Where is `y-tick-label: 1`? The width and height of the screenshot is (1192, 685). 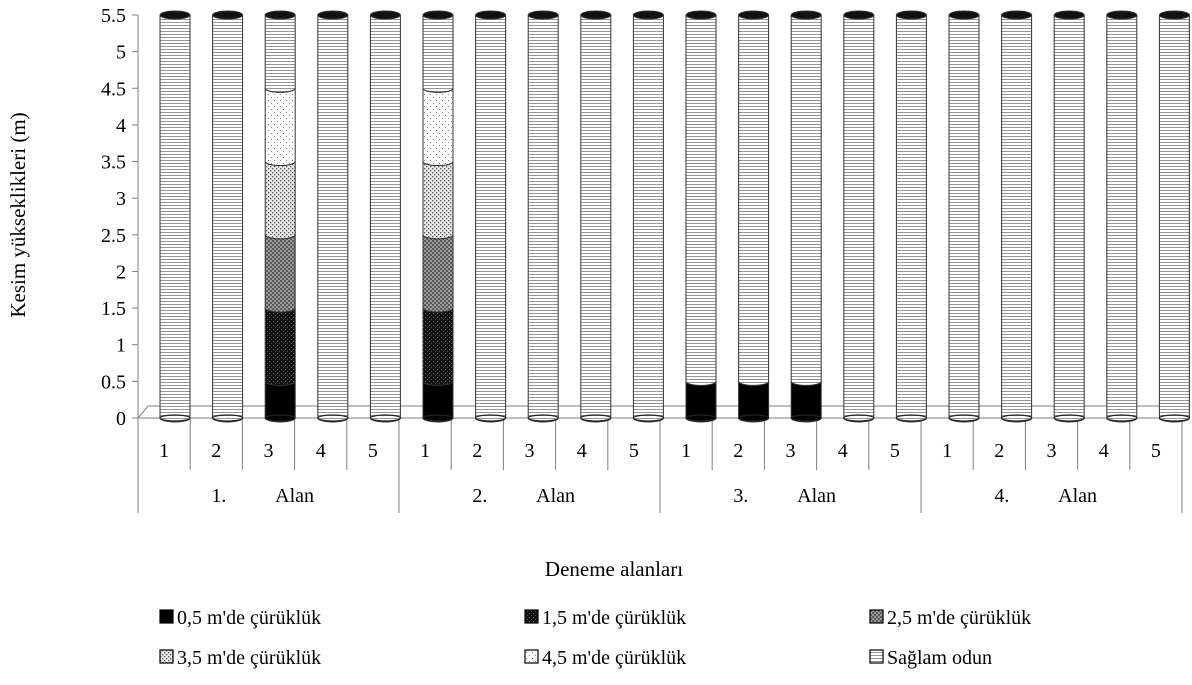 y-tick-label: 1 is located at coordinates (121, 346).